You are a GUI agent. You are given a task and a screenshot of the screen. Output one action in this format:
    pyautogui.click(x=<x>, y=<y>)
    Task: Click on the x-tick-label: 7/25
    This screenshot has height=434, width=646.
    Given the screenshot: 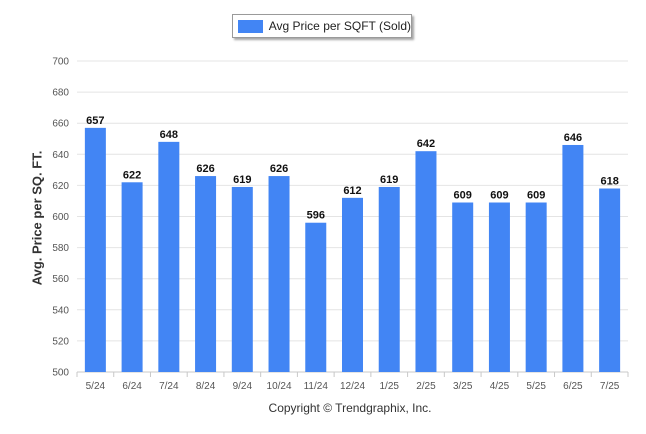 What is the action you would take?
    pyautogui.click(x=610, y=386)
    